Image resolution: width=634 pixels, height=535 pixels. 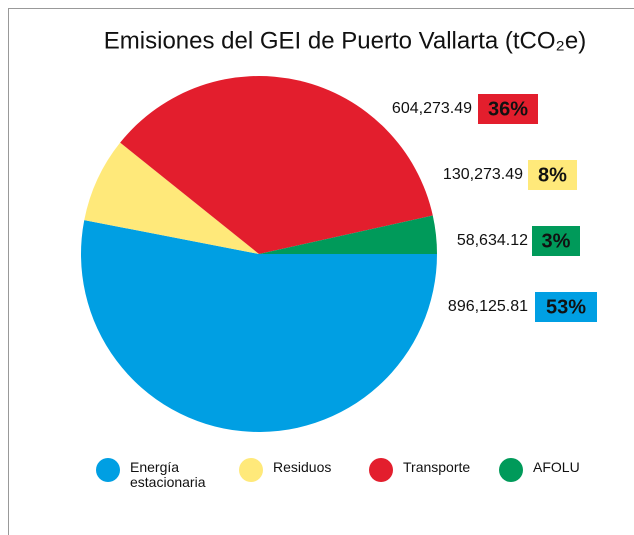 What do you see at coordinates (483, 174) in the screenshot?
I see `value-label: 130,273.49` at bounding box center [483, 174].